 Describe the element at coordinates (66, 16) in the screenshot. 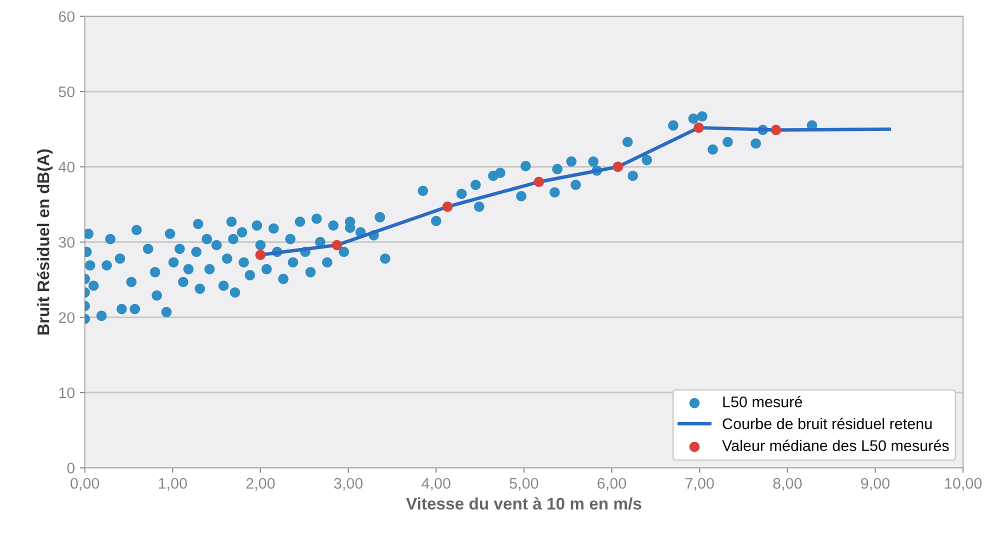

I see `y-tick-label: 60` at that location.